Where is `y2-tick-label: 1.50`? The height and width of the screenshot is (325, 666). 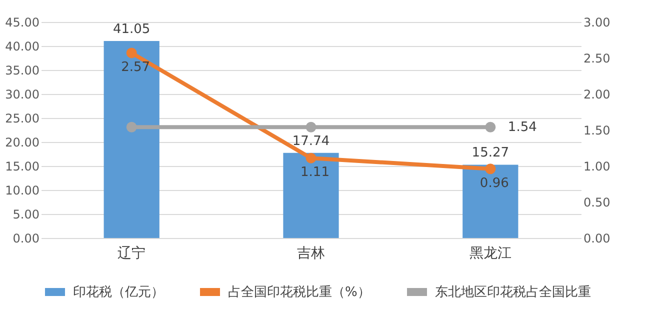 y2-tick-label: 1.50 is located at coordinates (597, 131).